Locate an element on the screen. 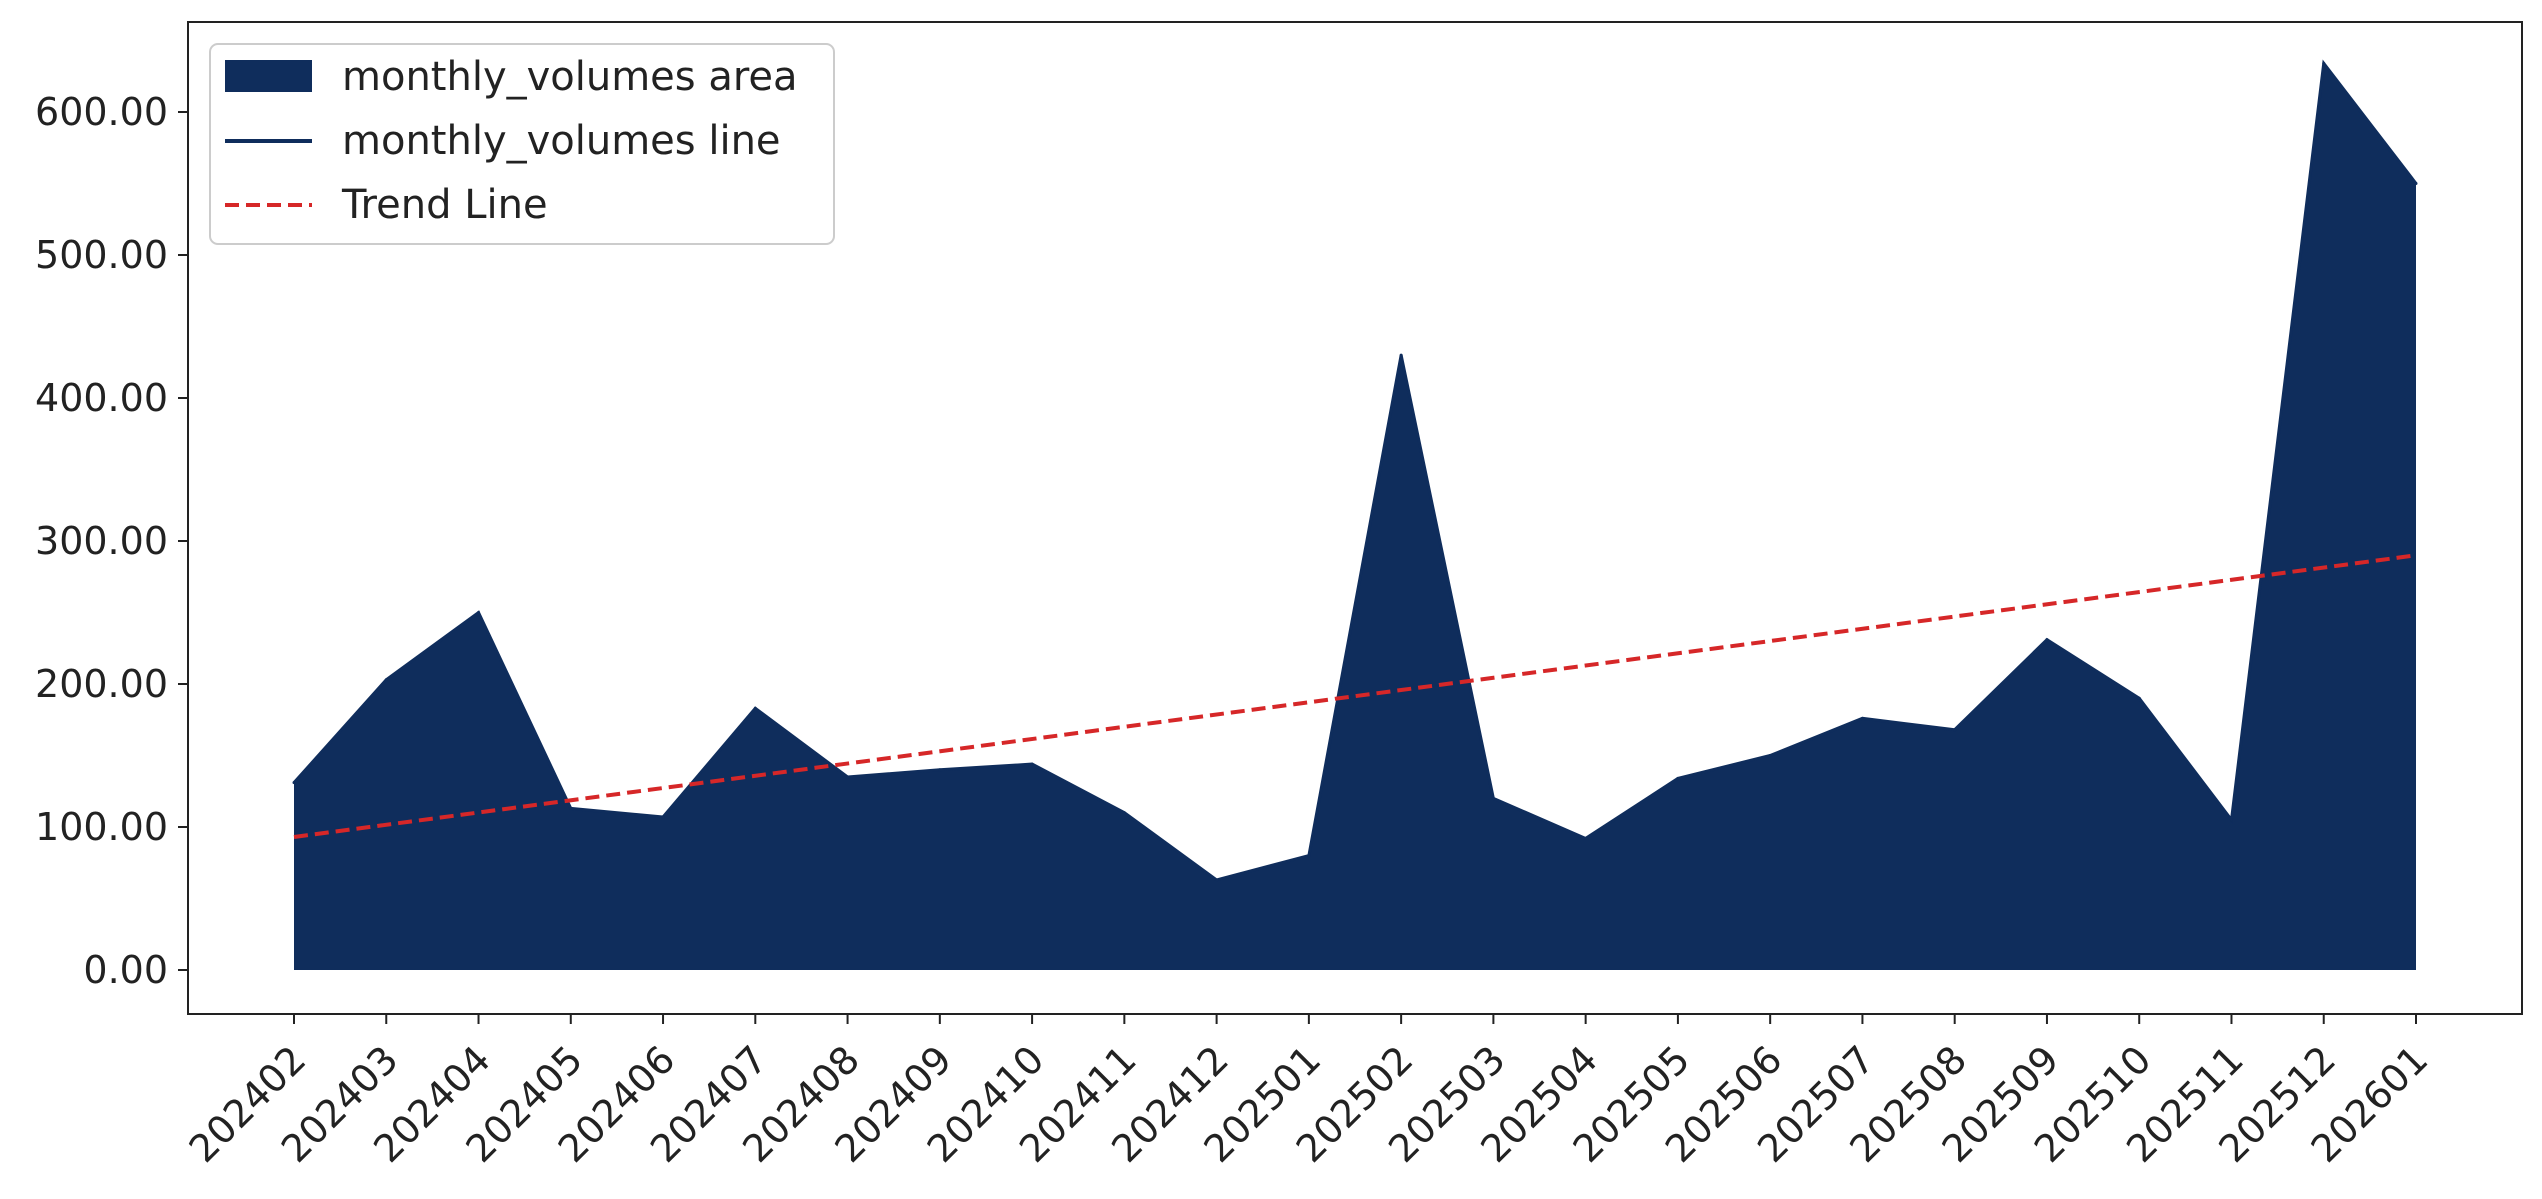 The height and width of the screenshot is (1199, 2542). y-tick-label: 300.00 is located at coordinates (101, 541).